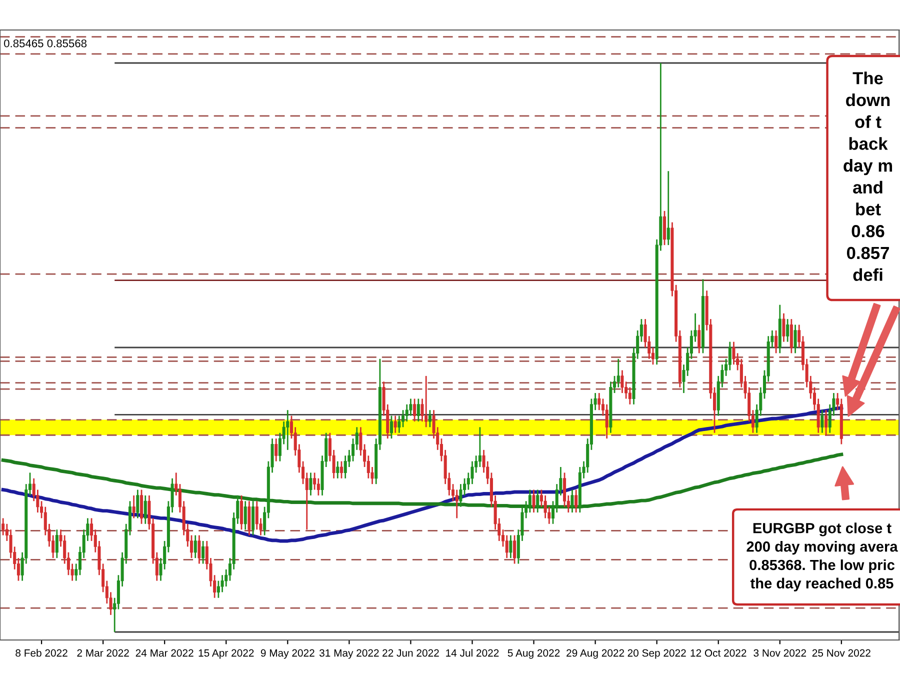 The image size is (900, 676). I want to click on x-tick-label: 5 Aug 2022, so click(534, 654).